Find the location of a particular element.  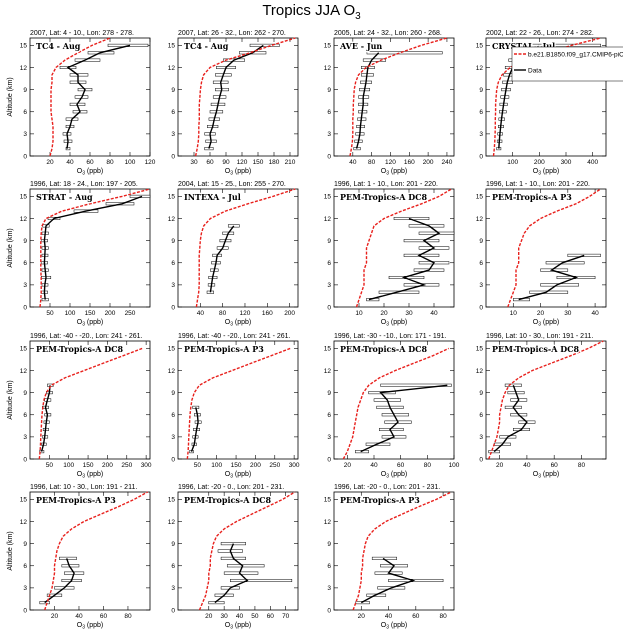

panel-header: 1996, Lat: -20 - 0., Lon: 201 - 231. is located at coordinates (387, 487).